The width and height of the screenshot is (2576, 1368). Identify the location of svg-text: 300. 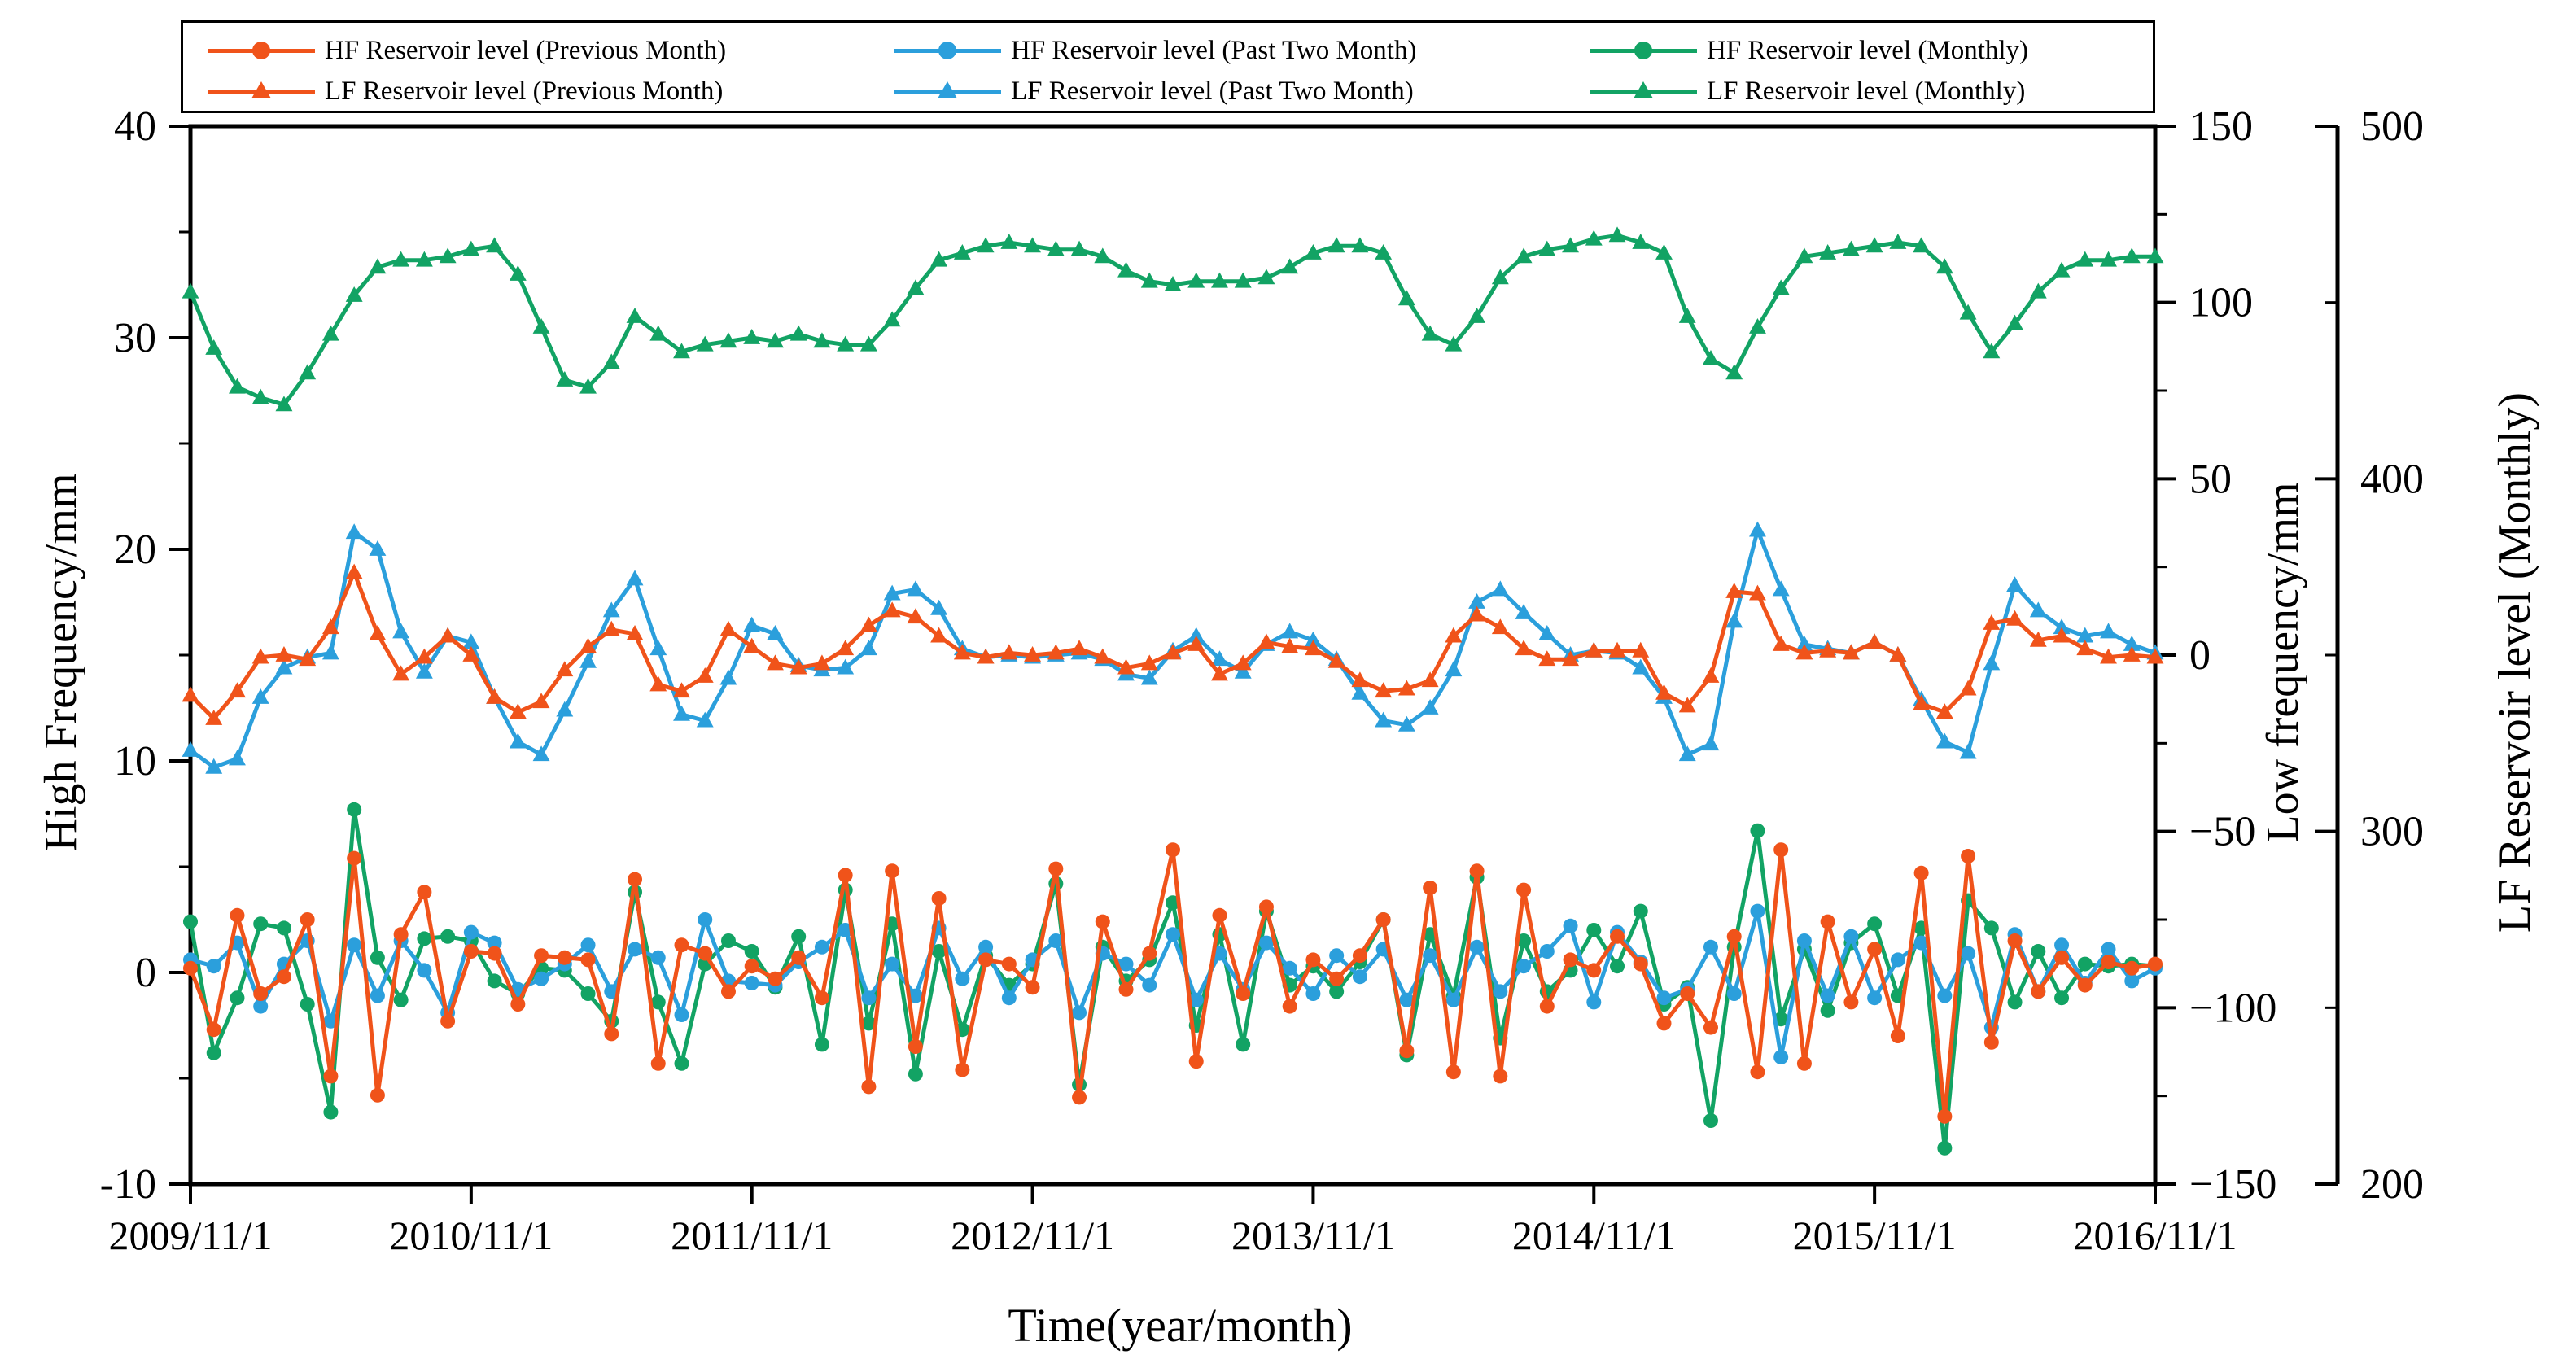
(2392, 832).